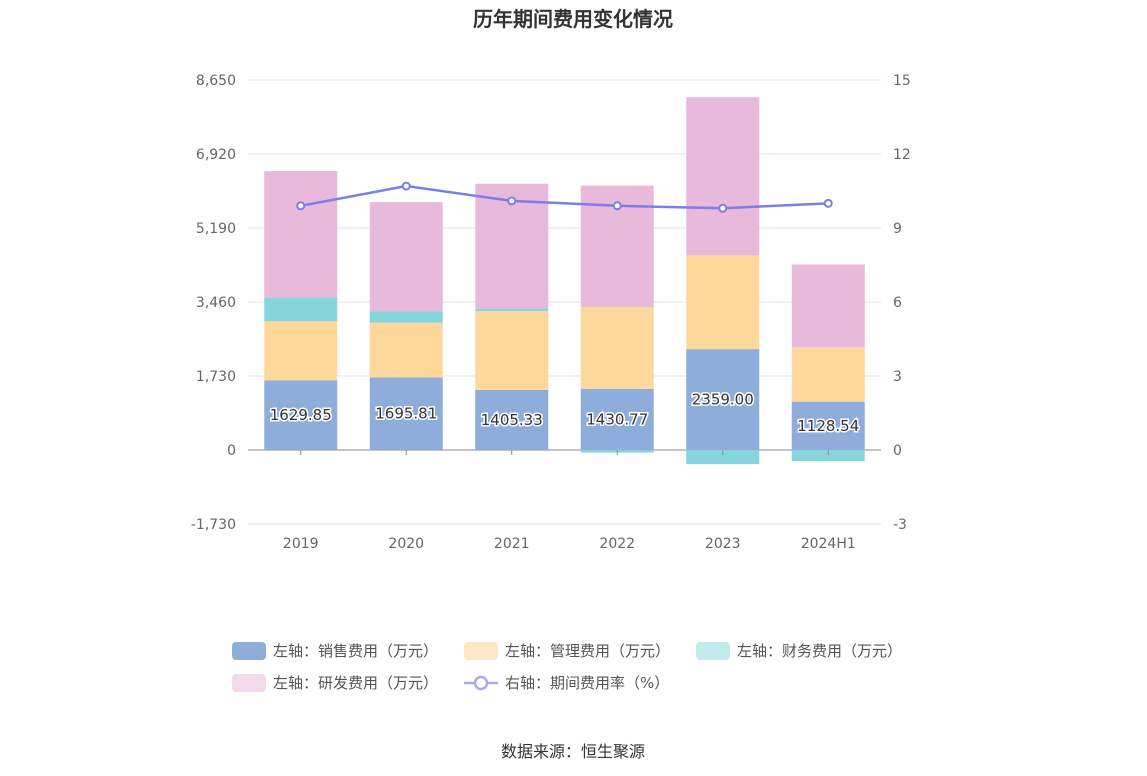 The width and height of the screenshot is (1147, 776). Describe the element at coordinates (723, 544) in the screenshot. I see `x-tick-label: 2023` at that location.